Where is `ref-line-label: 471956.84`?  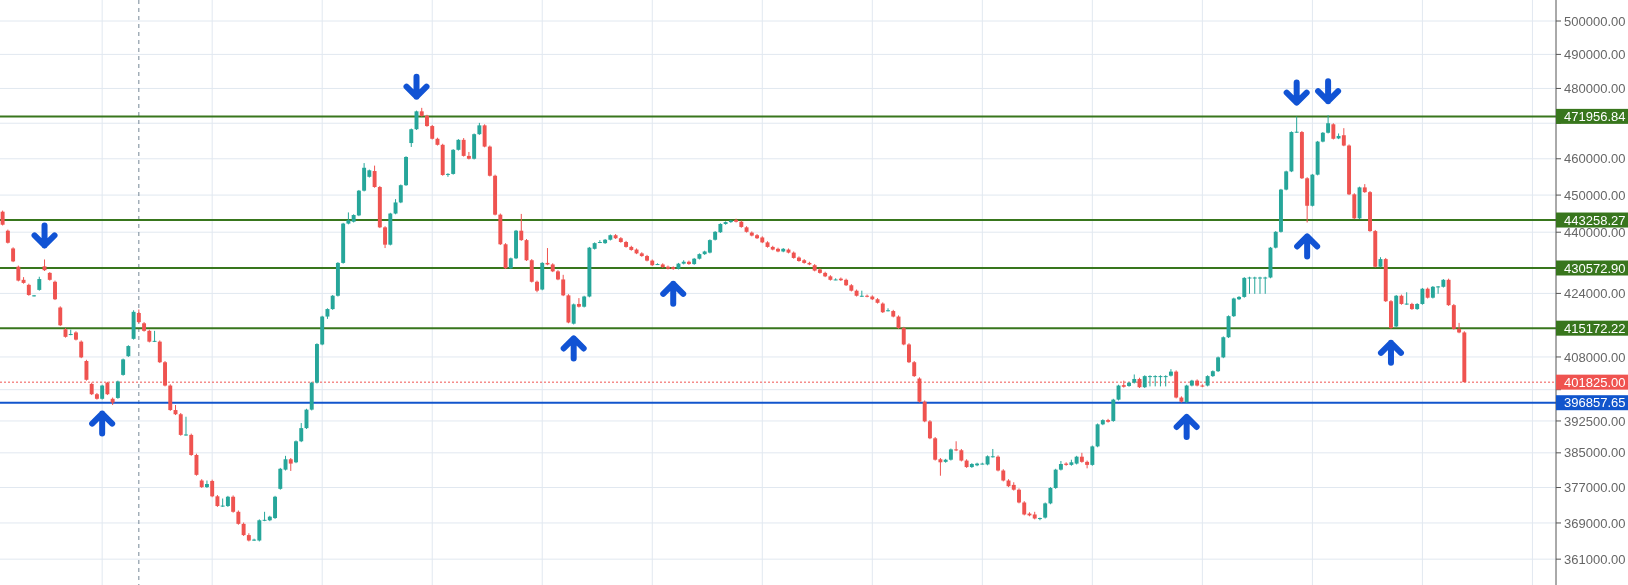
ref-line-label: 471956.84 is located at coordinates (1595, 116).